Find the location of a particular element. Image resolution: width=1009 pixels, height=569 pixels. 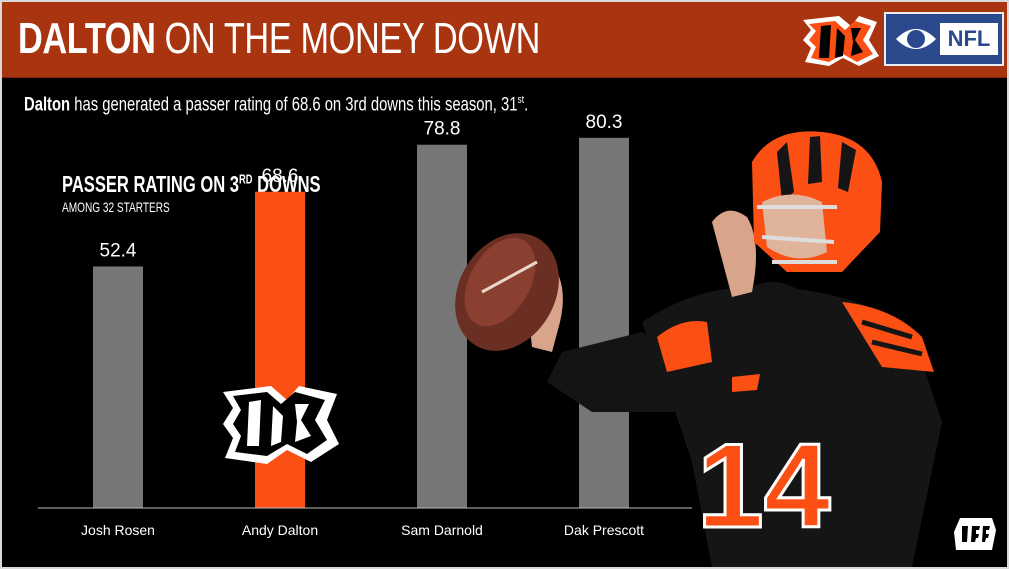

bar-sam-darnold is located at coordinates (442, 326).